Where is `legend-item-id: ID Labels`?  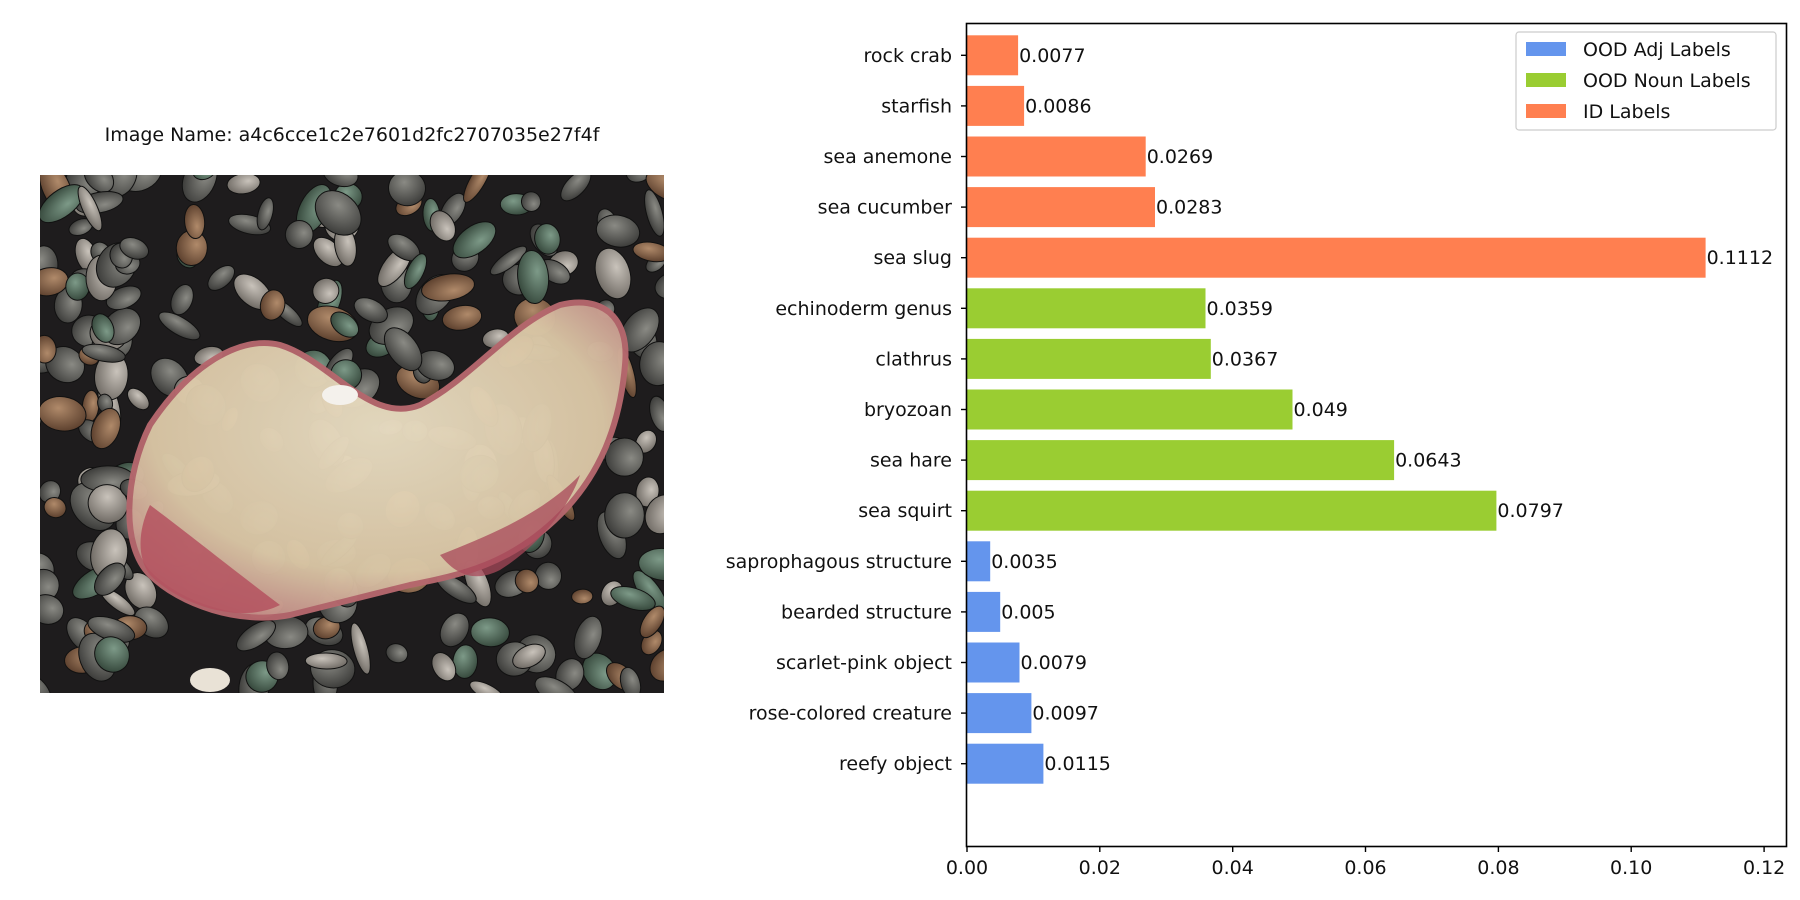 legend-item-id: ID Labels is located at coordinates (1598, 112).